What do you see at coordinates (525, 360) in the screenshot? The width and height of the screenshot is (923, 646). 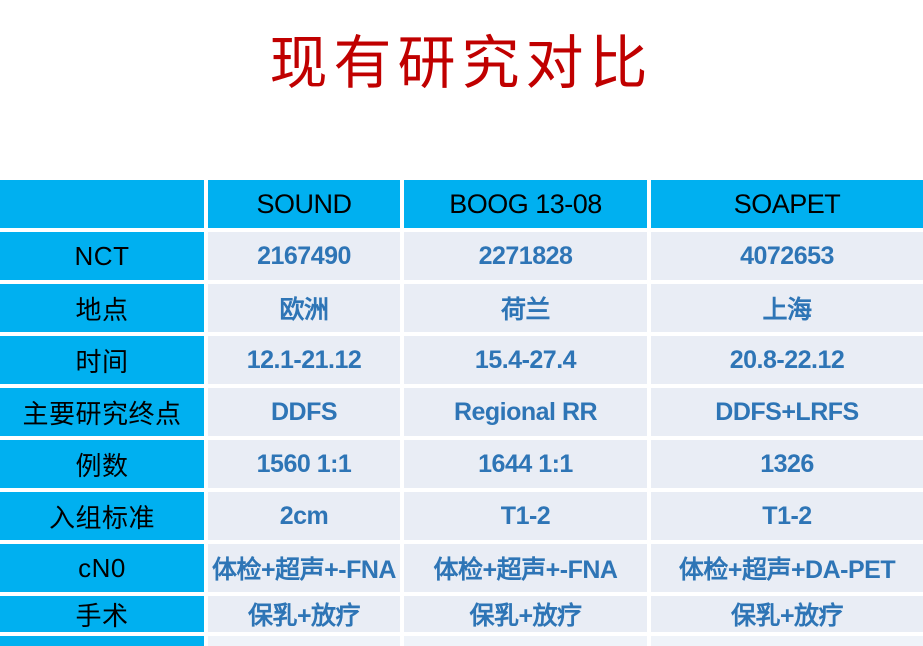 I see `table-cell: 15.4-27.4` at bounding box center [525, 360].